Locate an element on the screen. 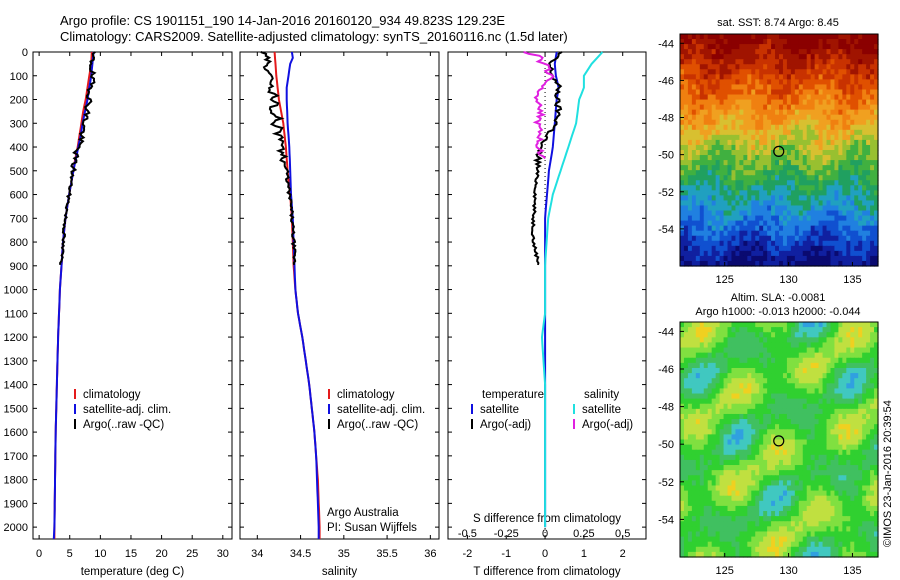  y-tick-label: 1400 is located at coordinates (16, 386).